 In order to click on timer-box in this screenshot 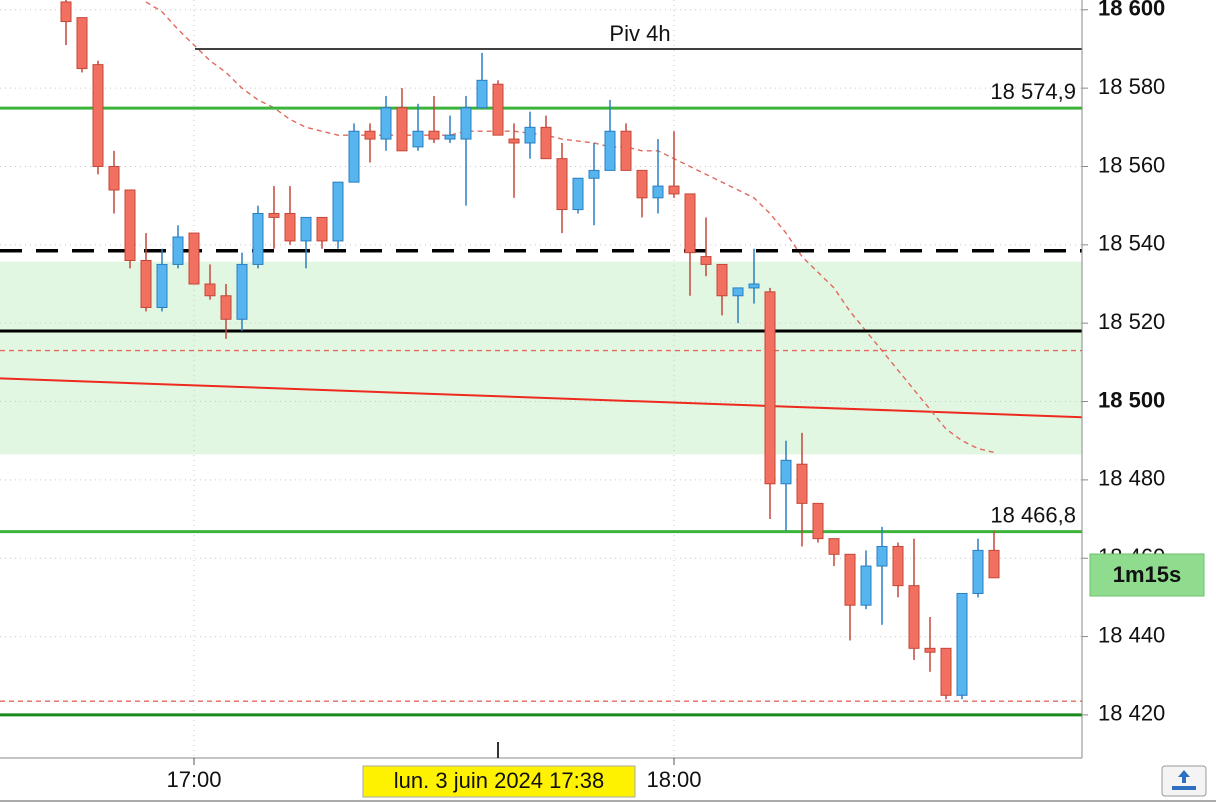, I will do `click(1147, 575)`.